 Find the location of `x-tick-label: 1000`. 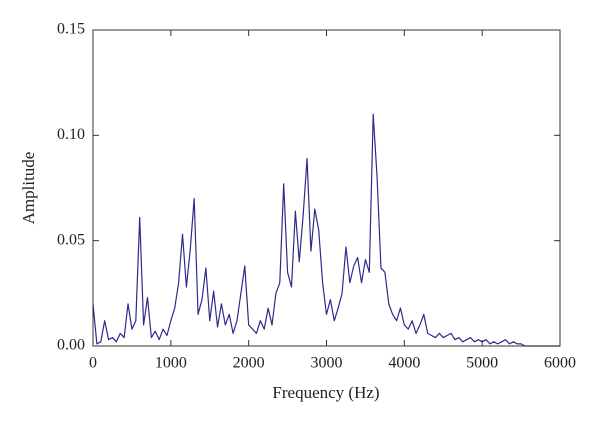

x-tick-label: 1000 is located at coordinates (171, 363).